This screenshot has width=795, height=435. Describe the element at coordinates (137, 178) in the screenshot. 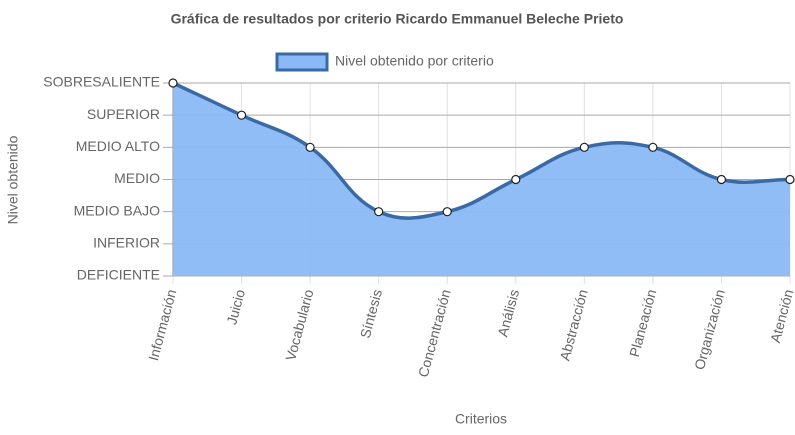

I see `y-tick-label: MEDIO` at that location.